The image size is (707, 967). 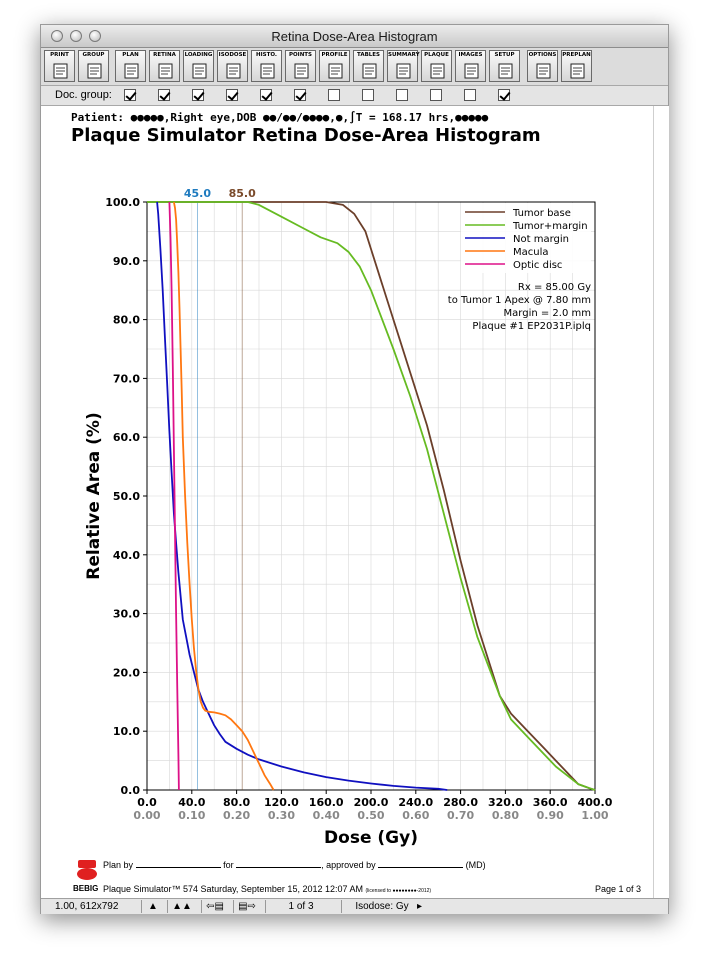 What do you see at coordinates (436, 55) in the screenshot?
I see `toolbar-button-label: PLAQUE` at bounding box center [436, 55].